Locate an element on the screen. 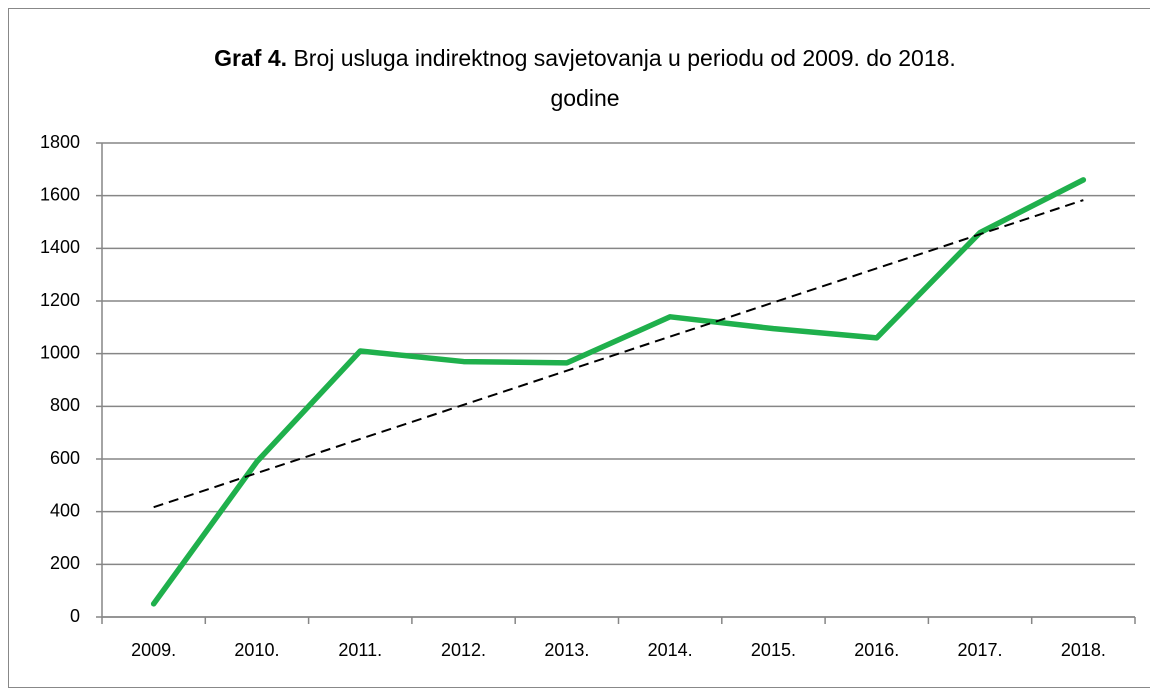 The width and height of the screenshot is (1150, 688). y-tick-label: 800 is located at coordinates (65, 405).